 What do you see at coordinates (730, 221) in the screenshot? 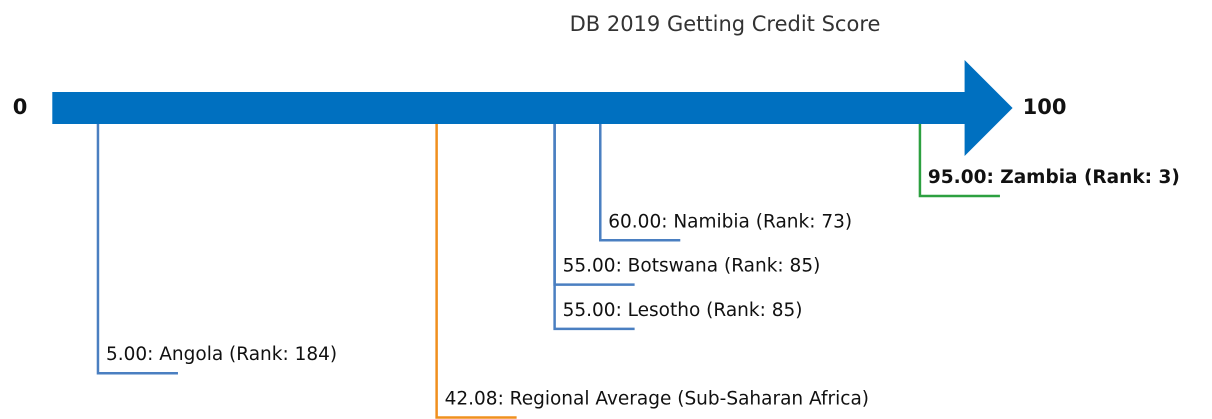
I see `item-label: 60.00: Namibia (Rank: 73)` at bounding box center [730, 221].